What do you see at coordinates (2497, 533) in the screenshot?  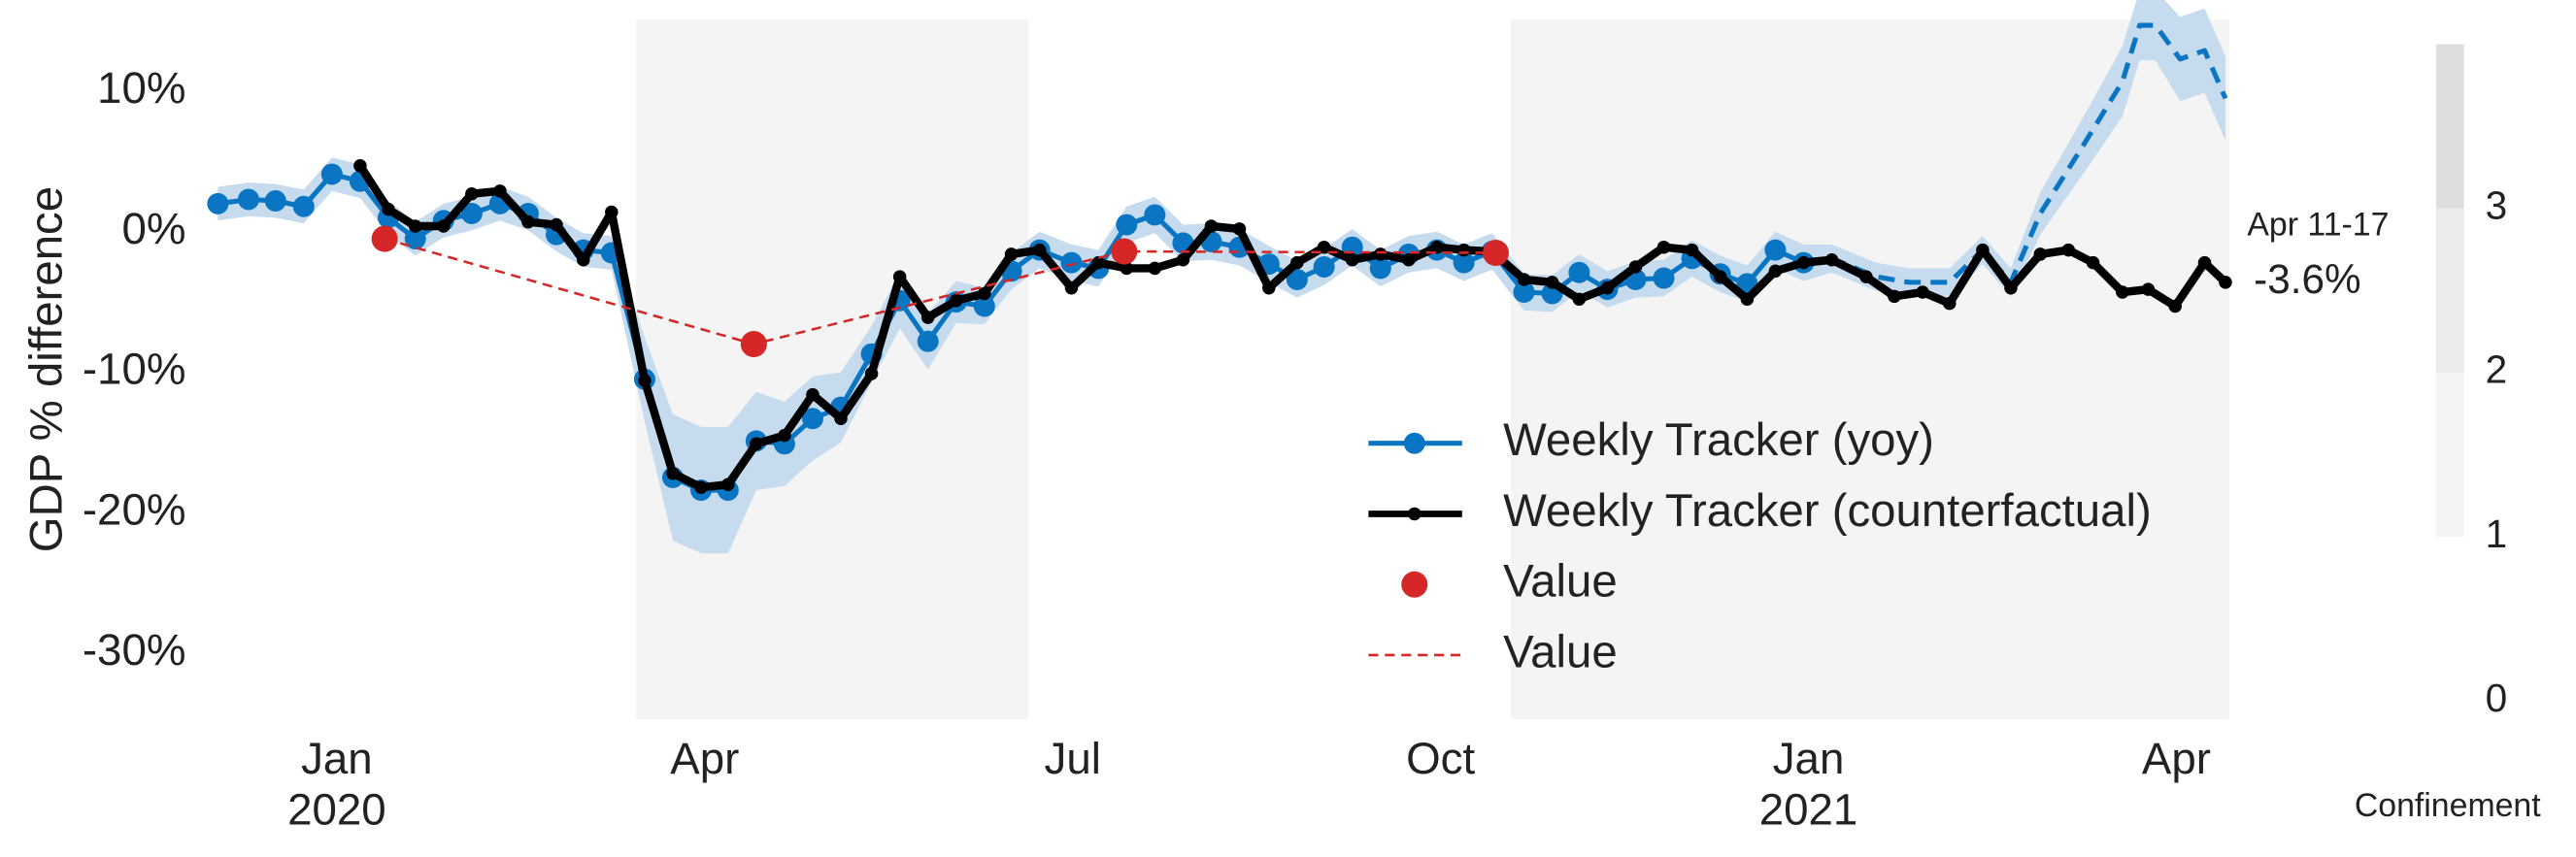 I see `colorbar-tick-label: 1` at bounding box center [2497, 533].